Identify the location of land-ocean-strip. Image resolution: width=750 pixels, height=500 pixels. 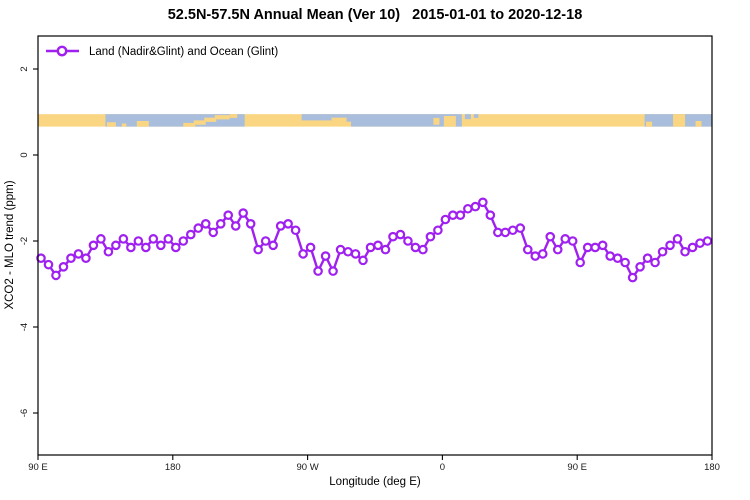
(375, 120).